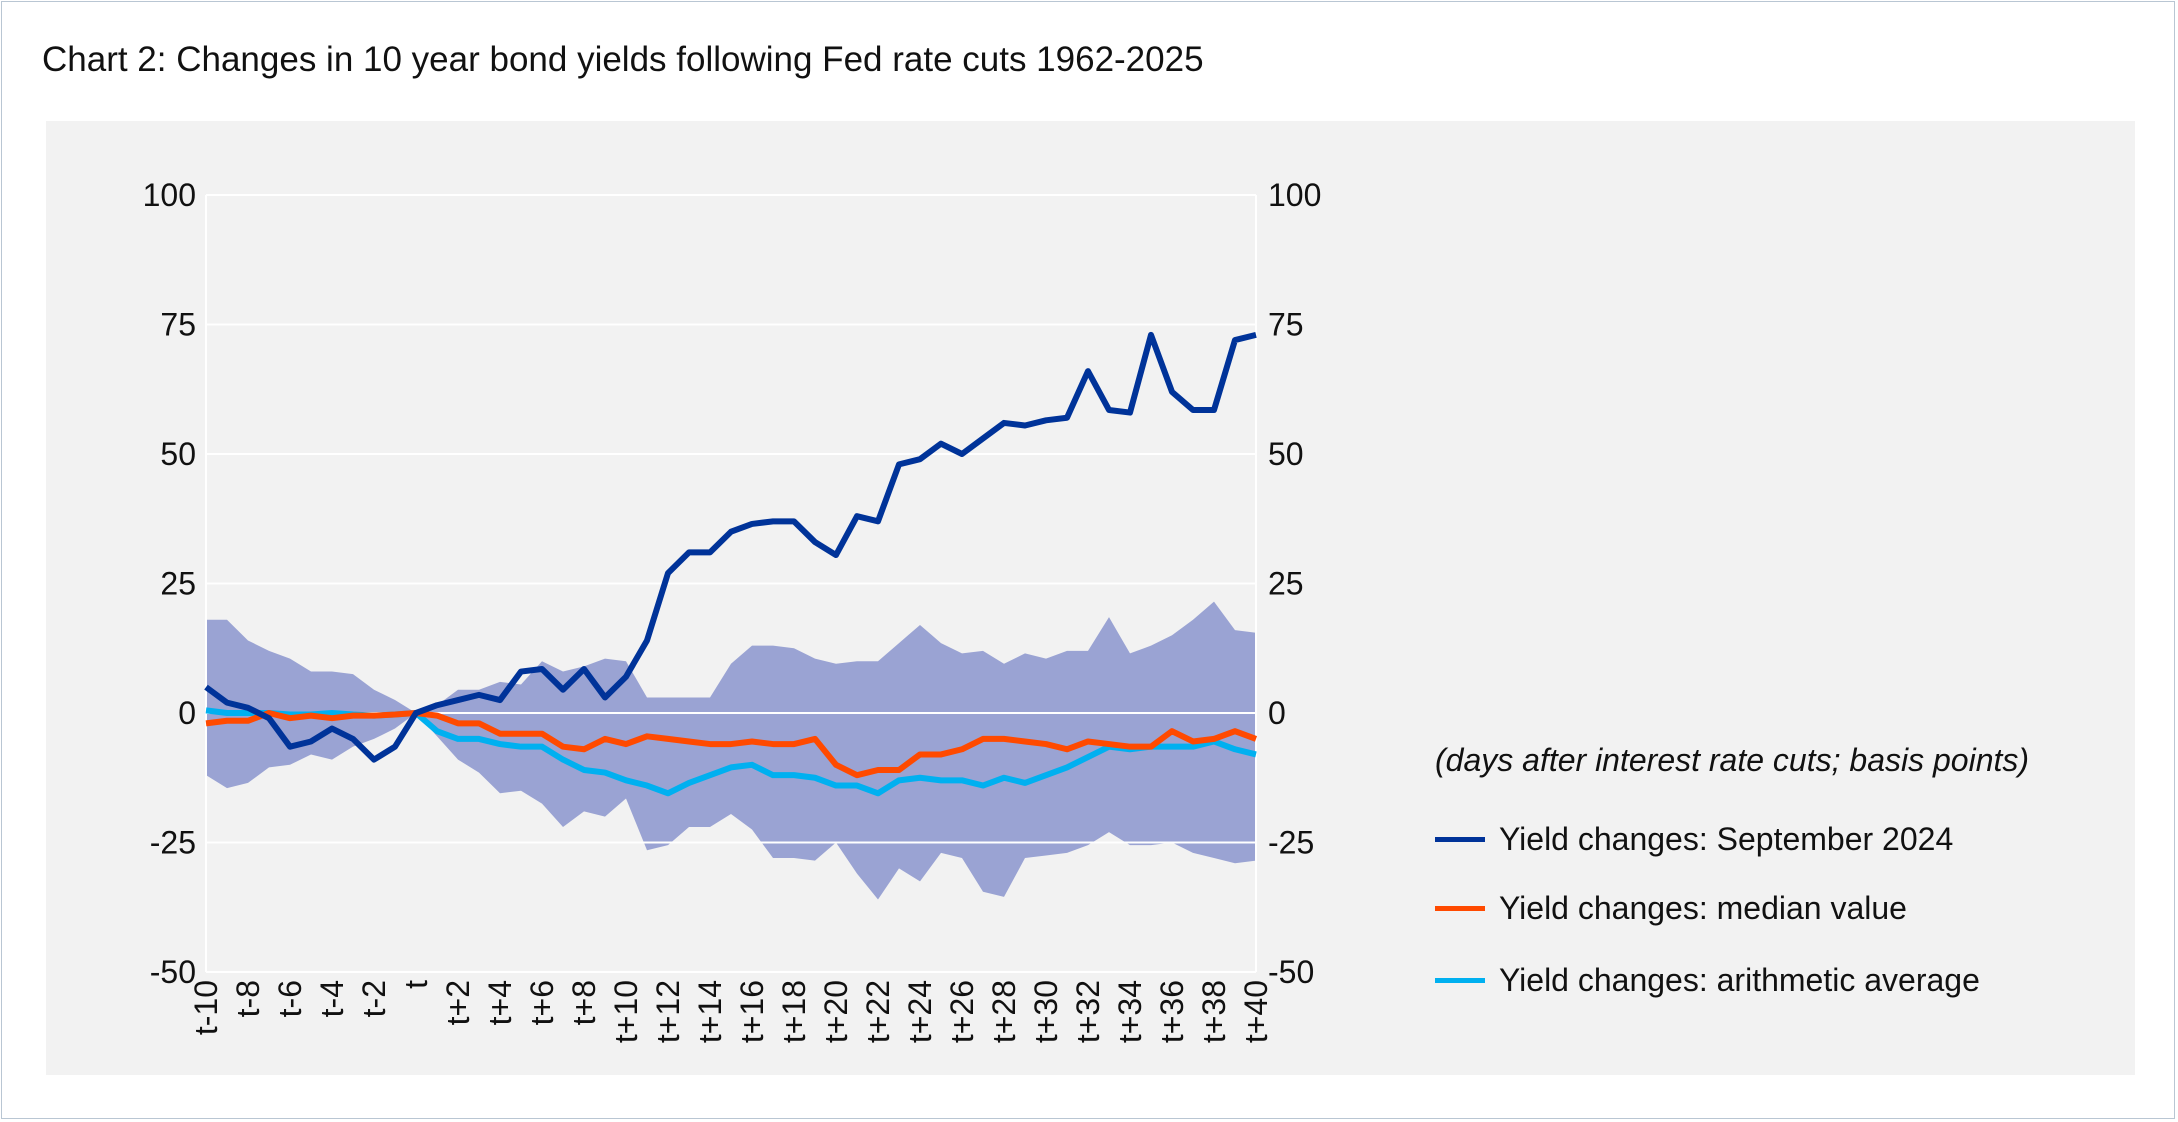 Image resolution: width=2178 pixels, height=1122 pixels. Describe the element at coordinates (187, 713) in the screenshot. I see `y-tick-left: 0` at that location.